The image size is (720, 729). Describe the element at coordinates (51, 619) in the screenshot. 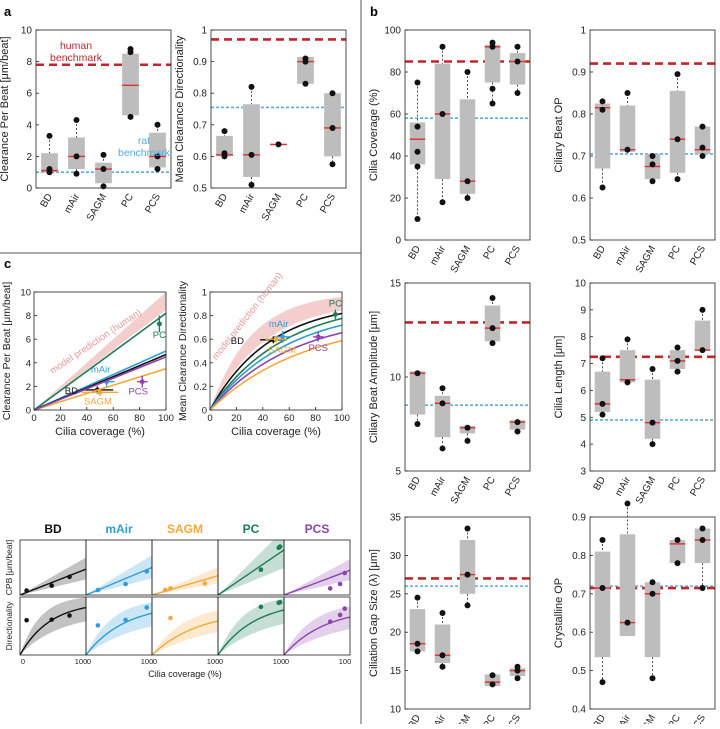

I see `c3-dir-point-BD` at that location.